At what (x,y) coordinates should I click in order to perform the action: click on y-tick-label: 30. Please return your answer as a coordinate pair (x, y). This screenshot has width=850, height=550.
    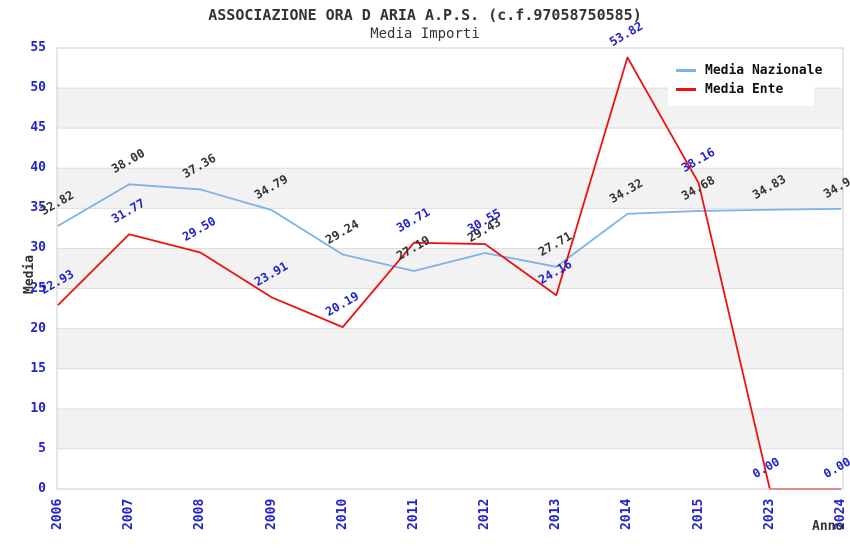
    Looking at the image, I should click on (38, 248).